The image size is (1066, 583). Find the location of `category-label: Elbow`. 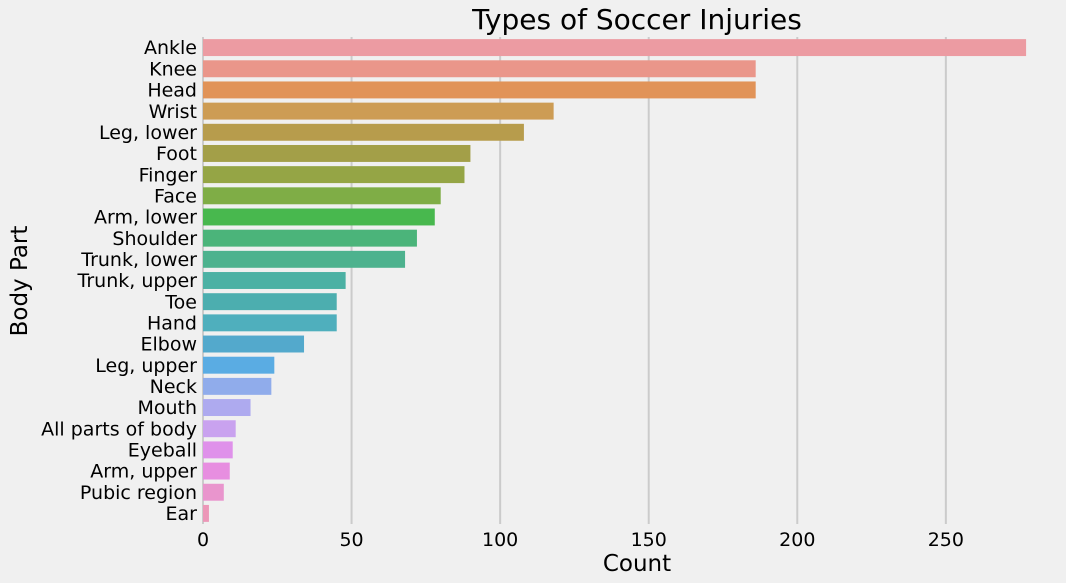

category-label: Elbow is located at coordinates (168, 345).